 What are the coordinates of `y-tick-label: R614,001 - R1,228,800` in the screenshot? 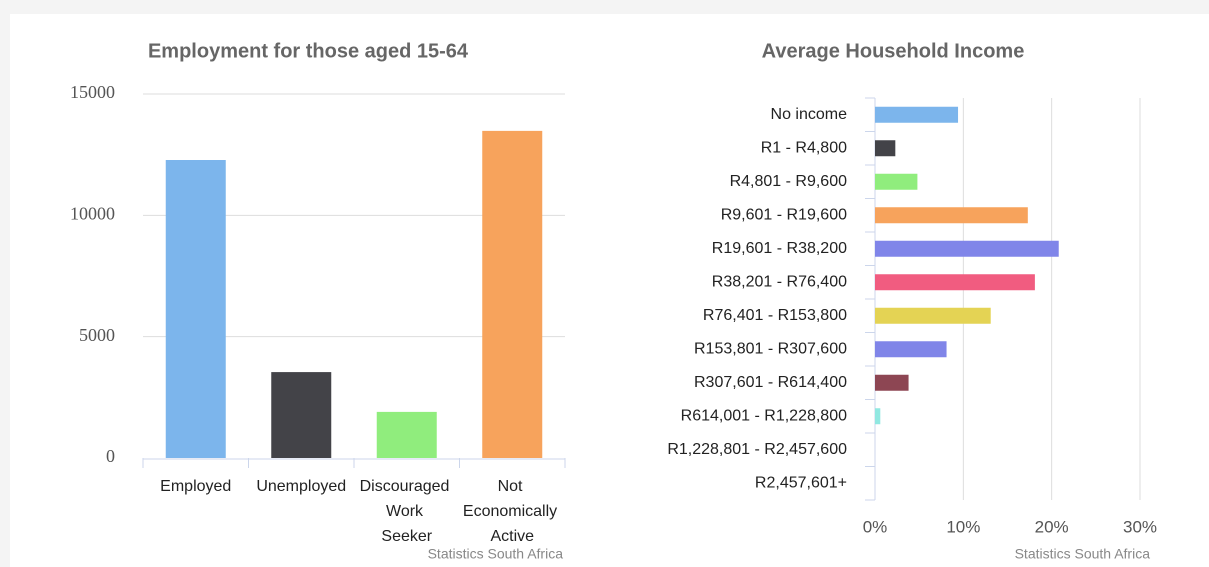 It's located at (764, 415).